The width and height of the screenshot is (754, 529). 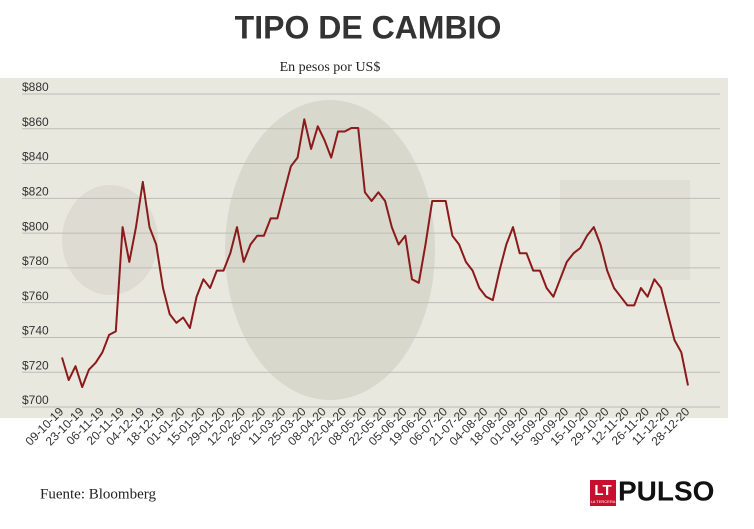 What do you see at coordinates (666, 490) in the screenshot?
I see `logo-name: PULSO` at bounding box center [666, 490].